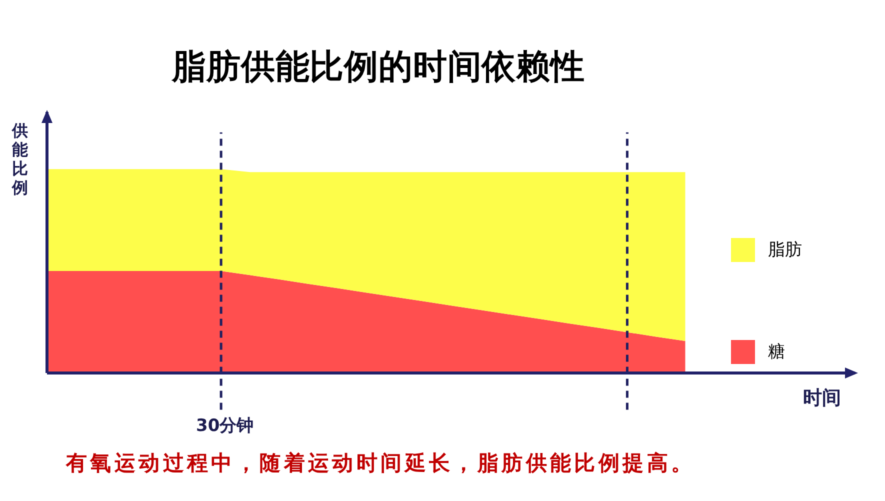 Image resolution: width=885 pixels, height=501 pixels. Describe the element at coordinates (225, 426) in the screenshot. I see `text: 30分钟` at that location.